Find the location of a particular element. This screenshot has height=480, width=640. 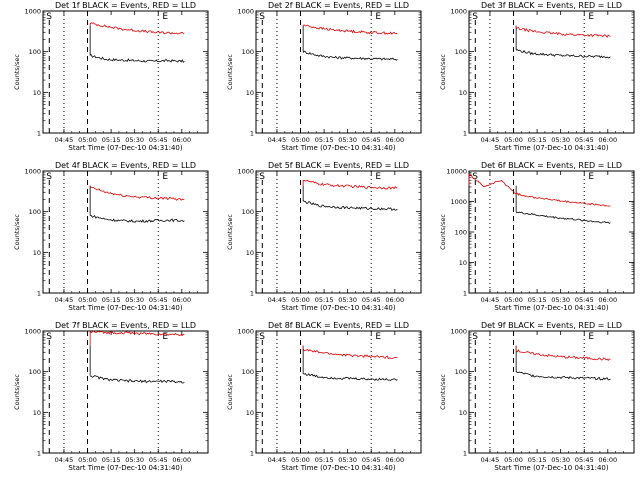

panel-title: Det 4f BLACK = Events, RED = LLD is located at coordinates (125, 165).